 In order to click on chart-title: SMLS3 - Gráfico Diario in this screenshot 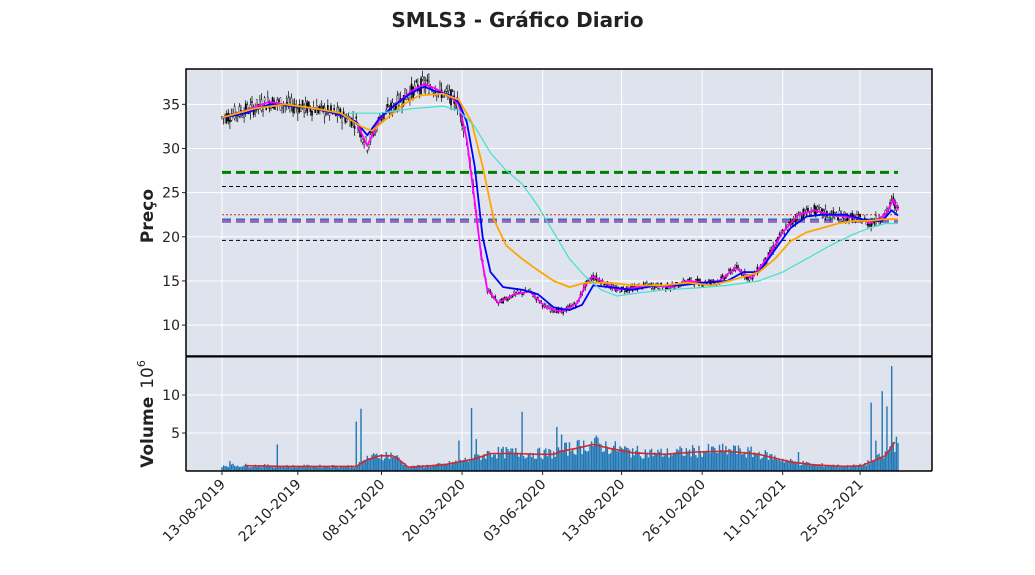, I will do `click(517, 20)`.